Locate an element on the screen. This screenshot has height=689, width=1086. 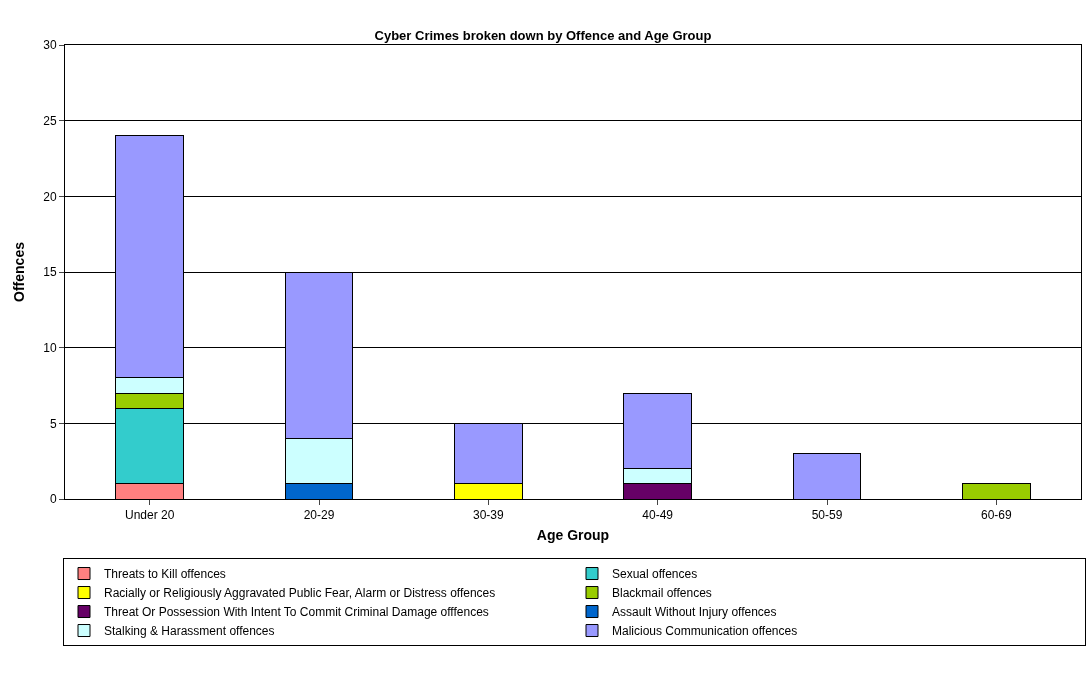
y-tick-label: 15 is located at coordinates (50, 272).